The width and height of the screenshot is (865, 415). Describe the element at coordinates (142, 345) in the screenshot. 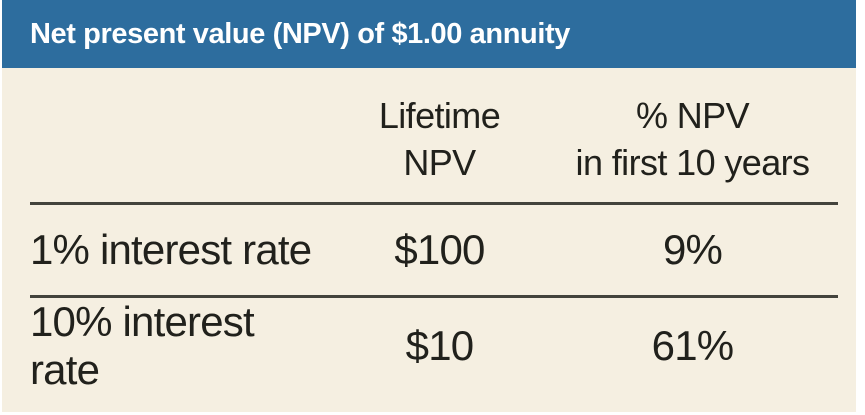

I see `row-label: 10% interest rate` at that location.